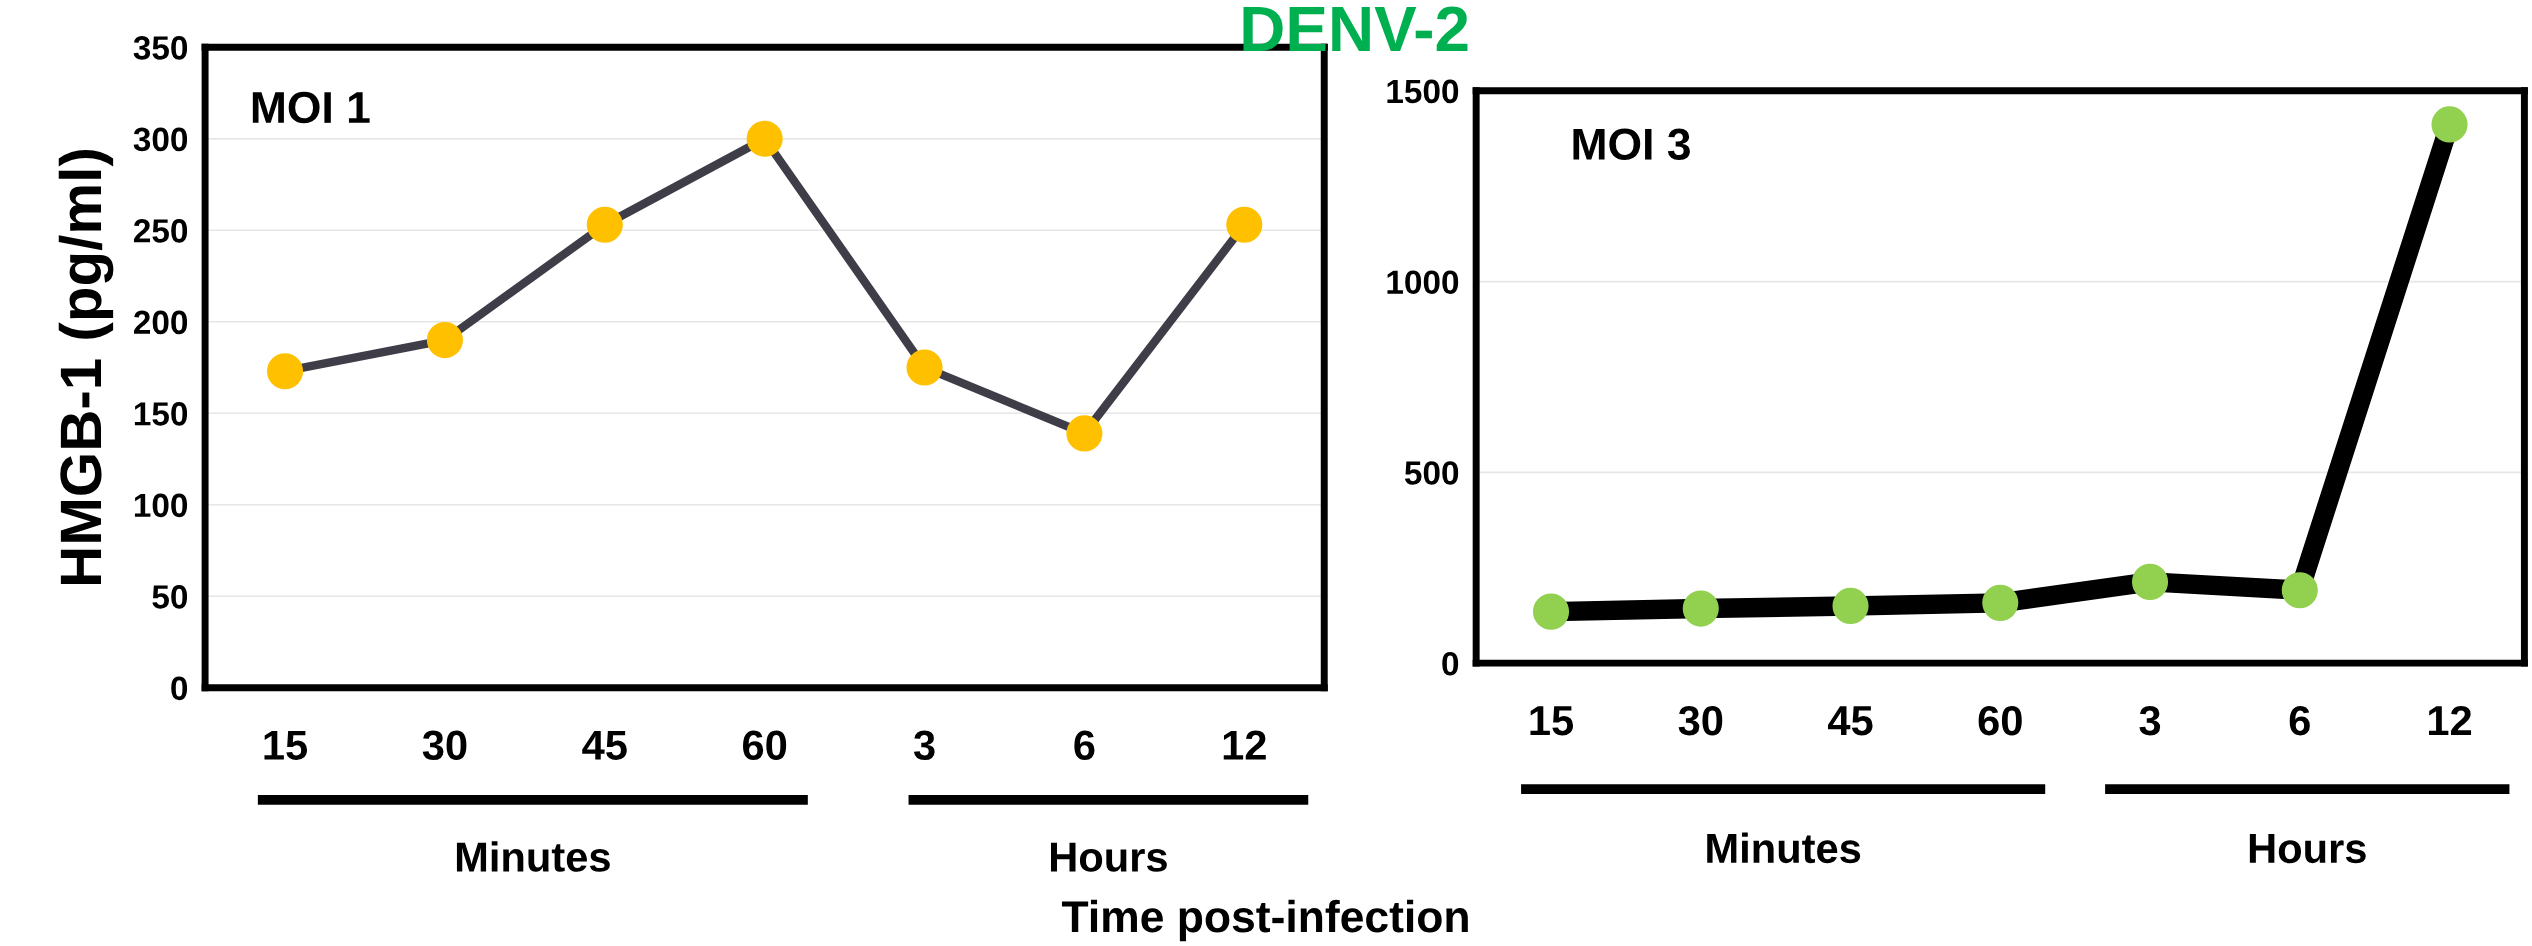 Image resolution: width=2532 pixels, height=946 pixels. I want to click on y-tick-label: 150, so click(161, 414).